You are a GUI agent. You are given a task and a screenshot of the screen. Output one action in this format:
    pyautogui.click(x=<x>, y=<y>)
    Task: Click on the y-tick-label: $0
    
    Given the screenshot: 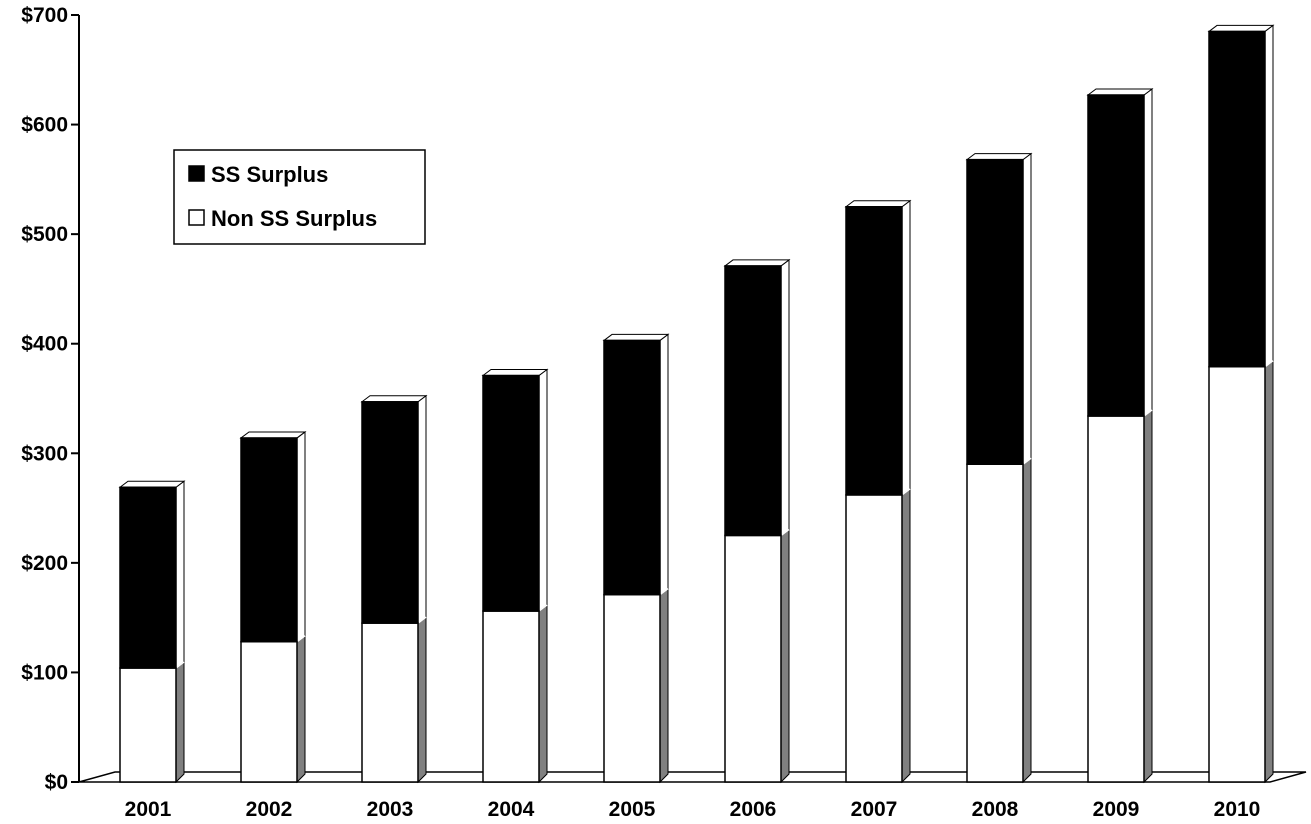 What is the action you would take?
    pyautogui.click(x=56, y=782)
    